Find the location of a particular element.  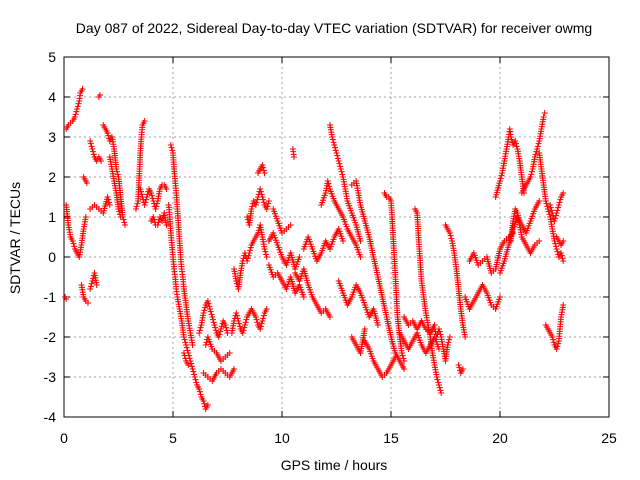

y-tick-label: -4 is located at coordinates (50, 417).